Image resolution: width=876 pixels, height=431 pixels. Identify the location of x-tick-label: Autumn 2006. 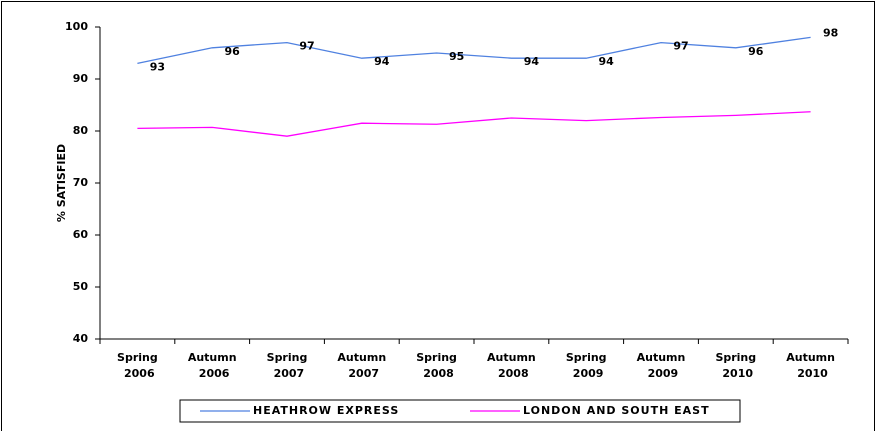
(212, 365).